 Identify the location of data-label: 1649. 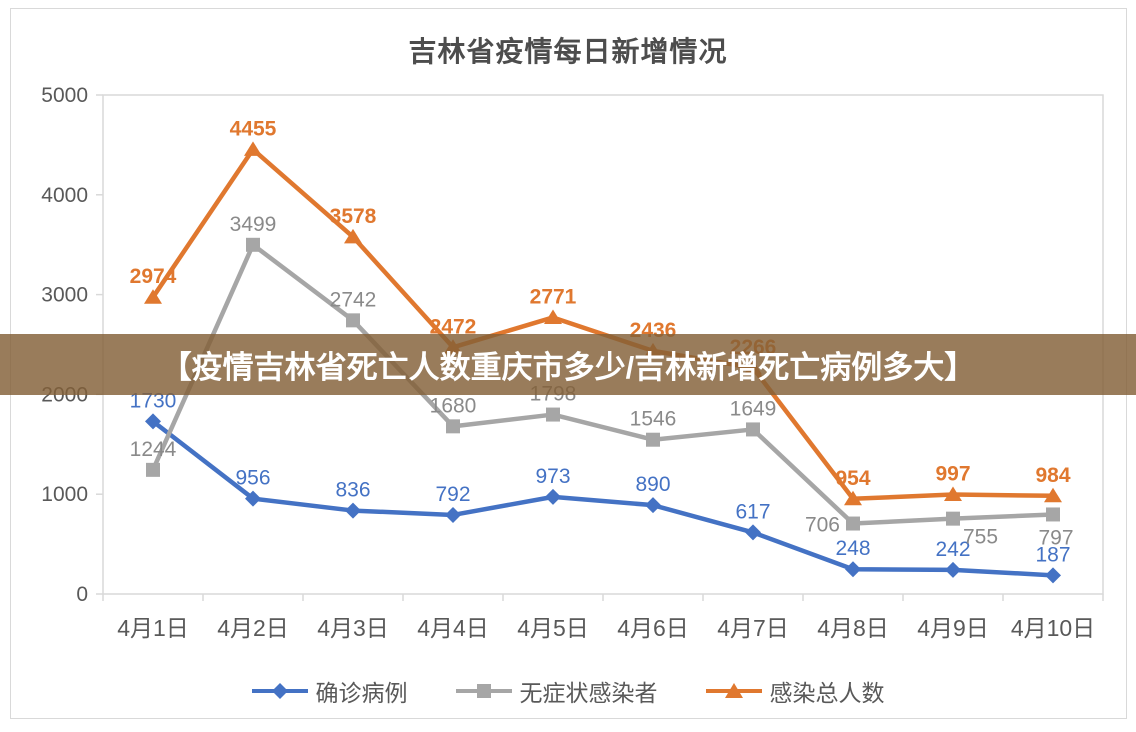
(753, 408).